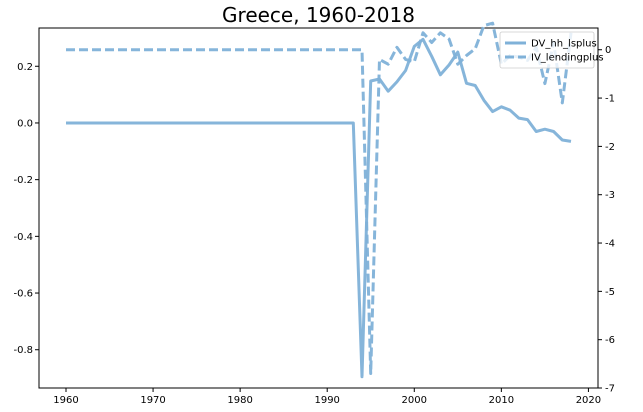 The height and width of the screenshot is (412, 643). I want to click on y-axis-left: 0.2 0.0 -0.2 -0.4 -0.6 -0.8, so click(26, 209).